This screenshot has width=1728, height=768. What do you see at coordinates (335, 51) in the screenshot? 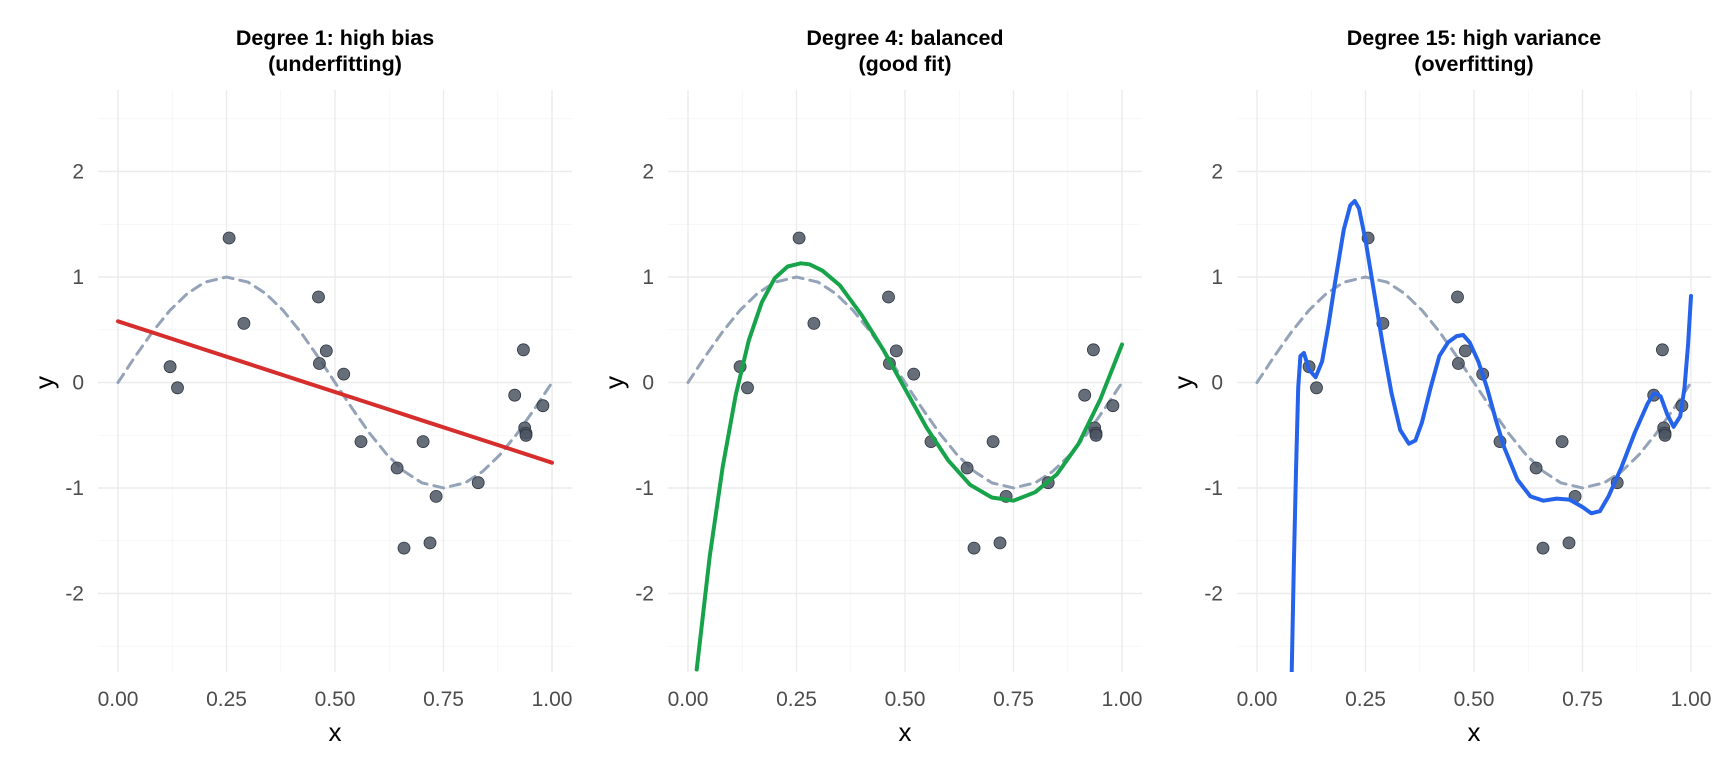
I see `panel-title: Degree 1: high bias (underfitting)` at bounding box center [335, 51].